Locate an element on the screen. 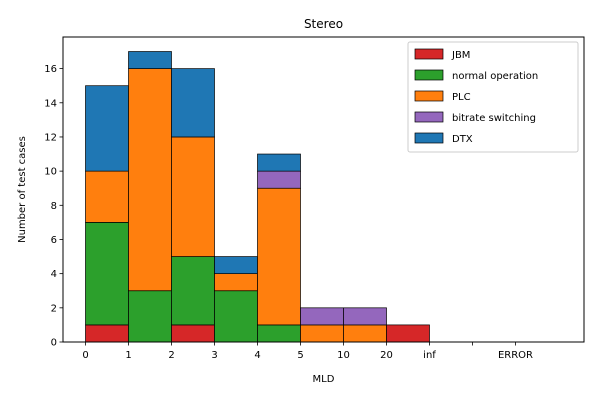 The height and width of the screenshot is (400, 600). x-tick-label: 10 is located at coordinates (343, 355).